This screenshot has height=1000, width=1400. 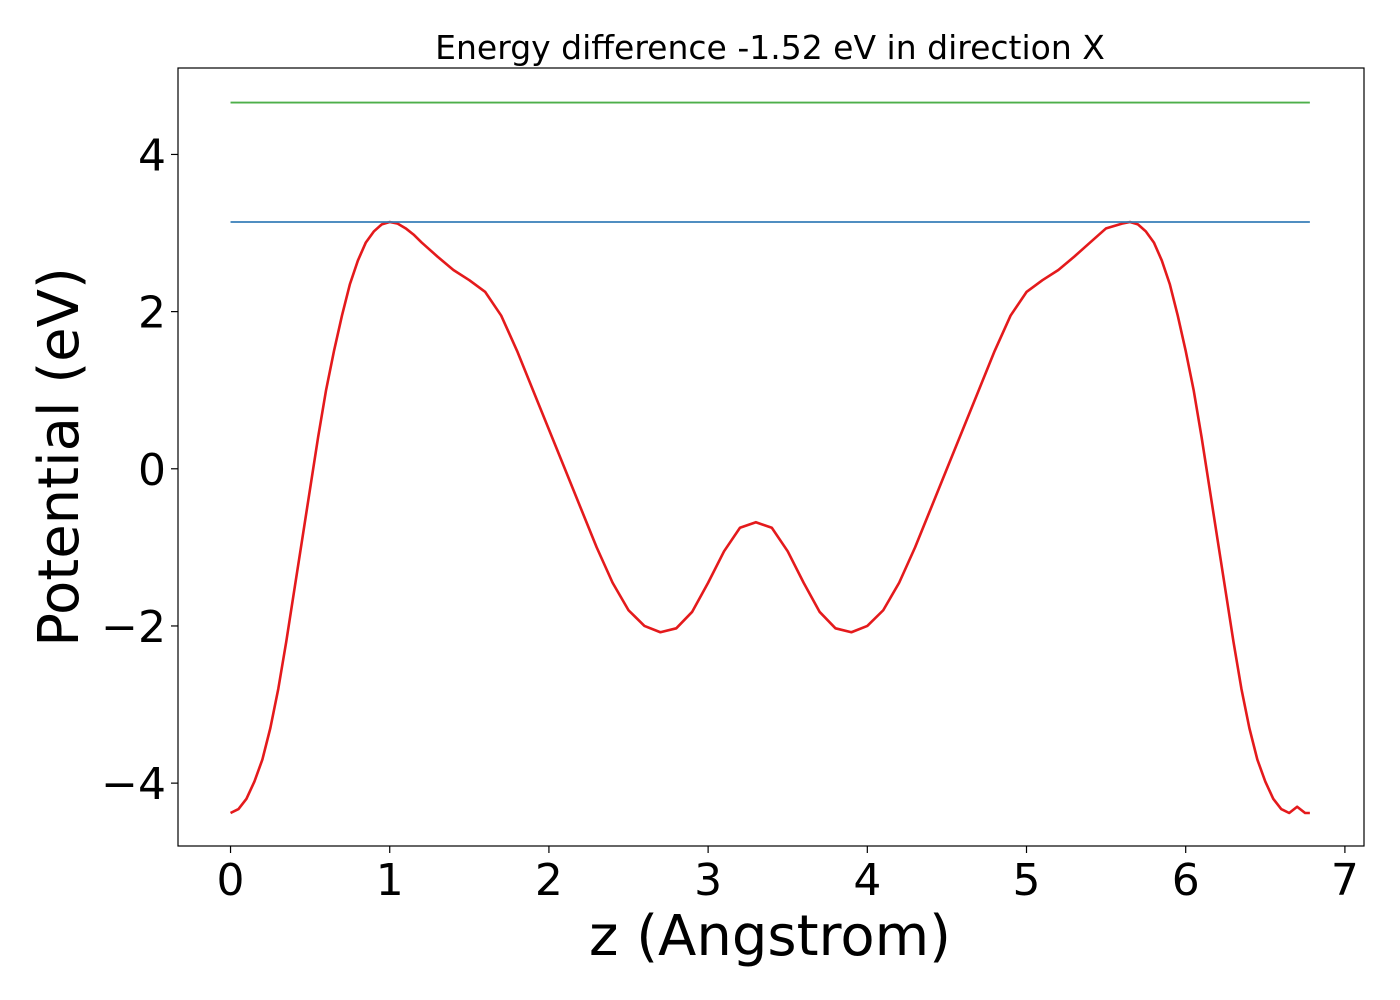 What do you see at coordinates (231, 880) in the screenshot?
I see `x-tick-label: 0` at bounding box center [231, 880].